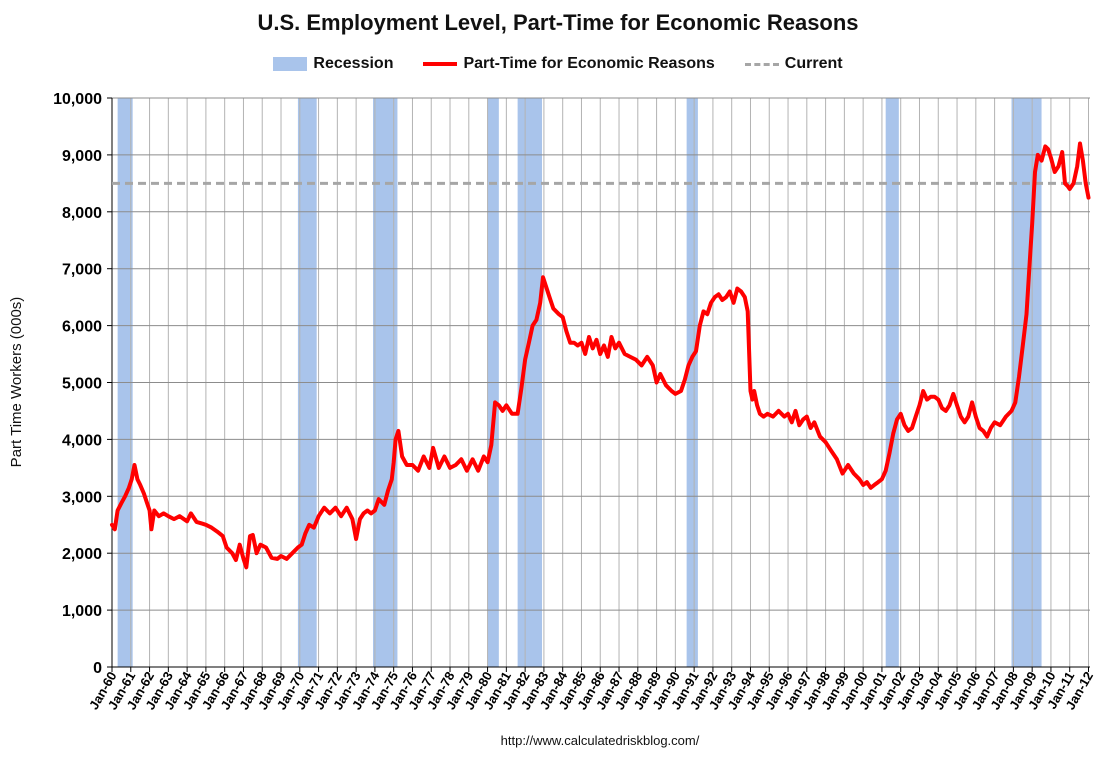 The width and height of the screenshot is (1116, 766). What do you see at coordinates (82, 497) in the screenshot?
I see `y-tick-label: 3,000` at bounding box center [82, 497].